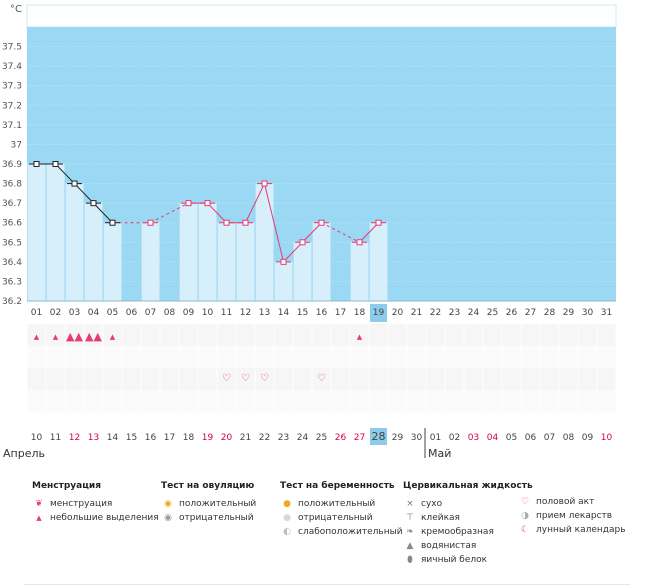 The height and width of the screenshot is (587, 655). I want to click on calendar-day: 28, so click(379, 436).